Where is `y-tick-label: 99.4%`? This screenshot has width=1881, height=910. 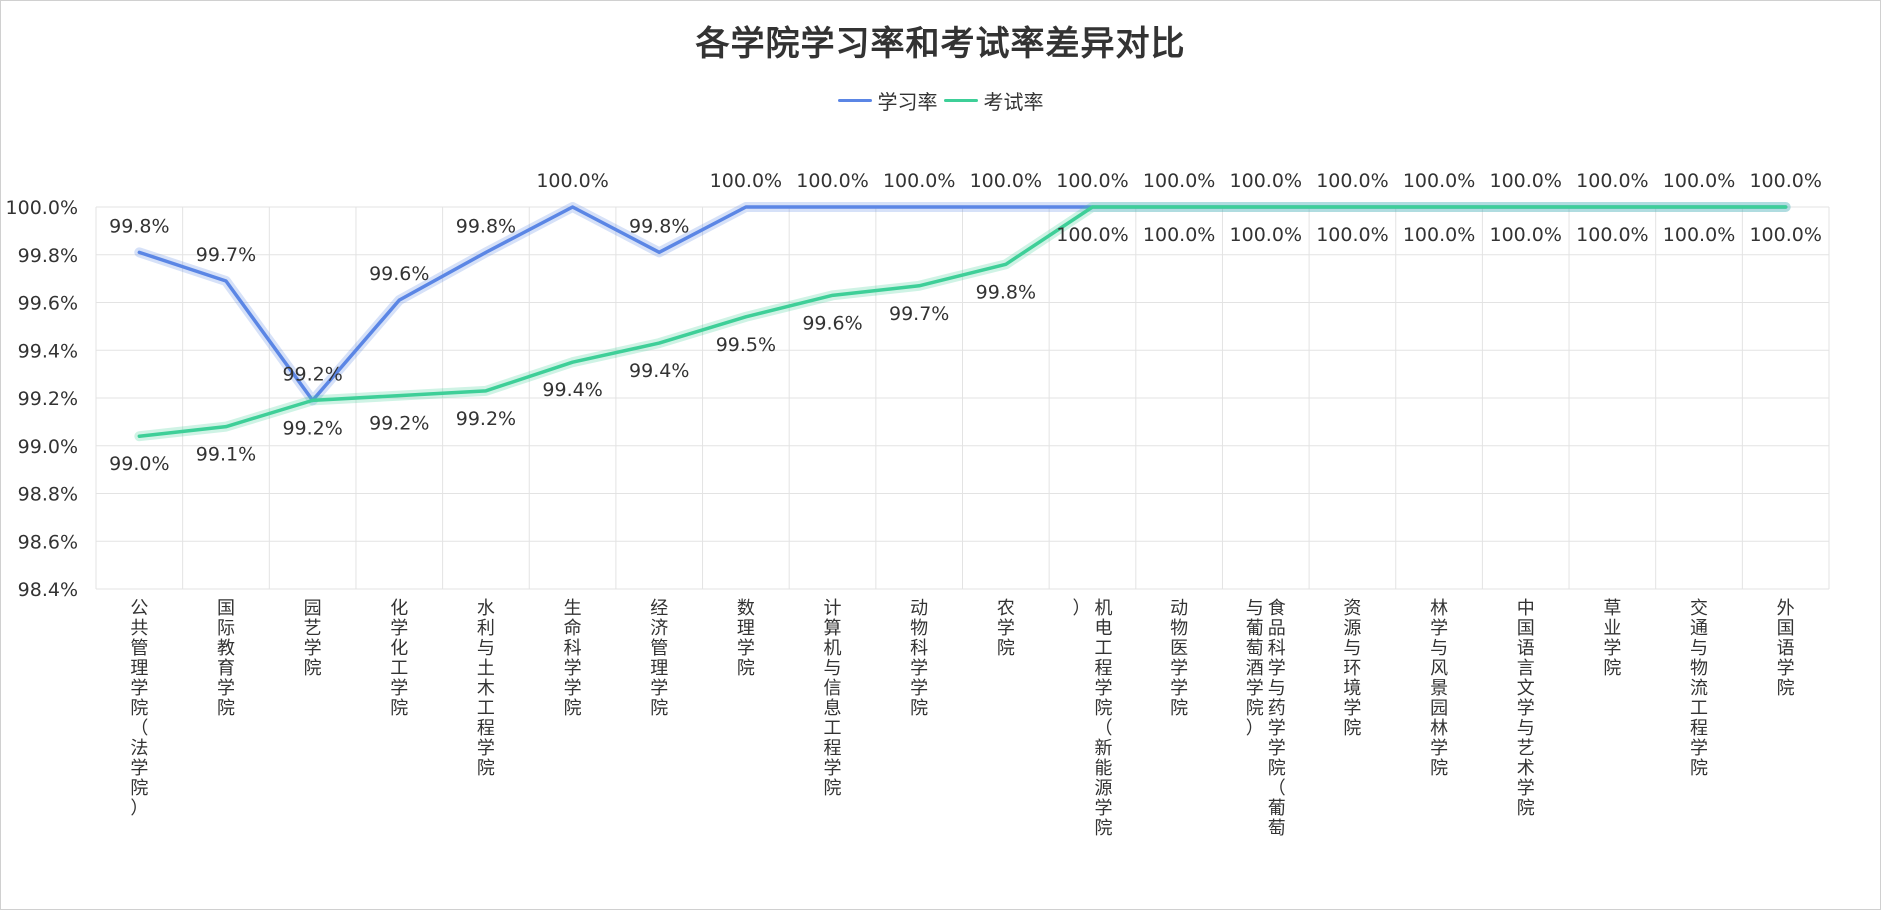
y-tick-label: 99.4% is located at coordinates (48, 351).